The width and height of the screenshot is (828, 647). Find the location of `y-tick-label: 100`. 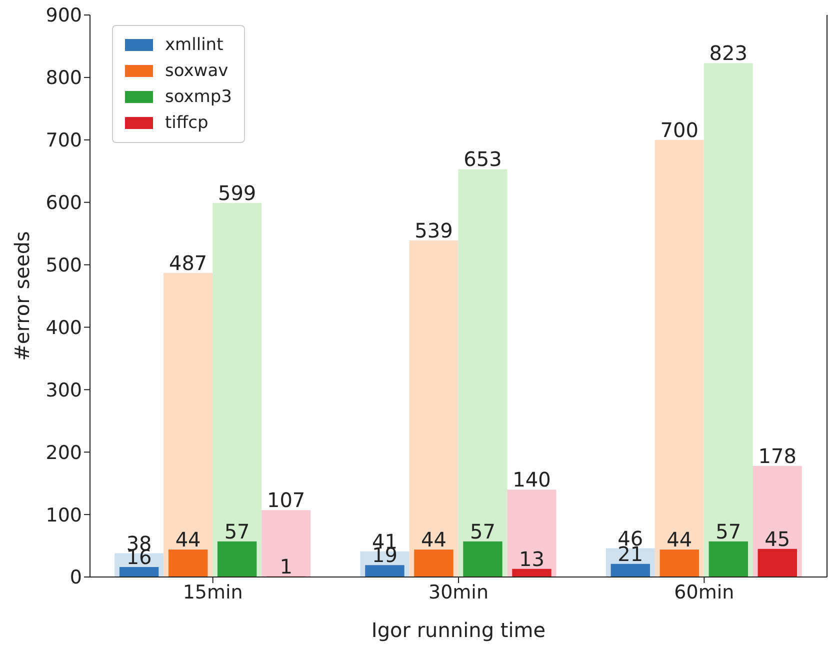

y-tick-label: 100 is located at coordinates (64, 515).